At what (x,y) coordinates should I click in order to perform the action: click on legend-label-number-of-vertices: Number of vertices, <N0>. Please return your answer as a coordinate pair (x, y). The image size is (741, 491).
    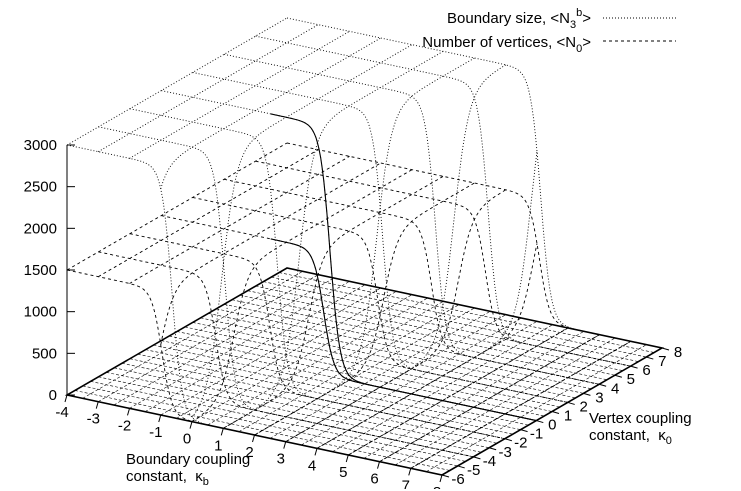
    Looking at the image, I should click on (506, 44).